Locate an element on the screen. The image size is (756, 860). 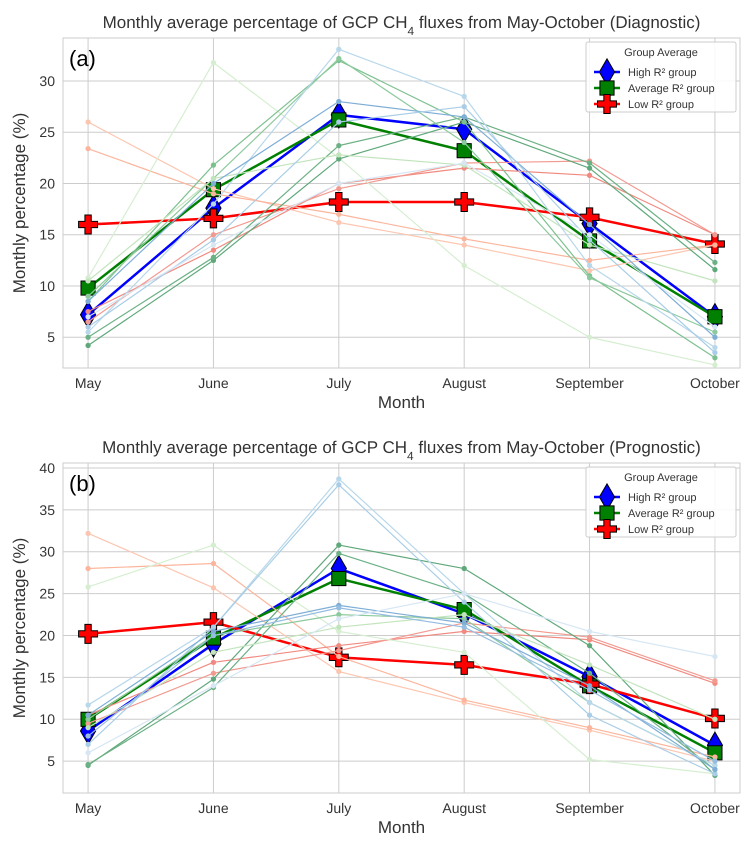
y-axis-title: Monthly percentage (%) is located at coordinates (19, 203).